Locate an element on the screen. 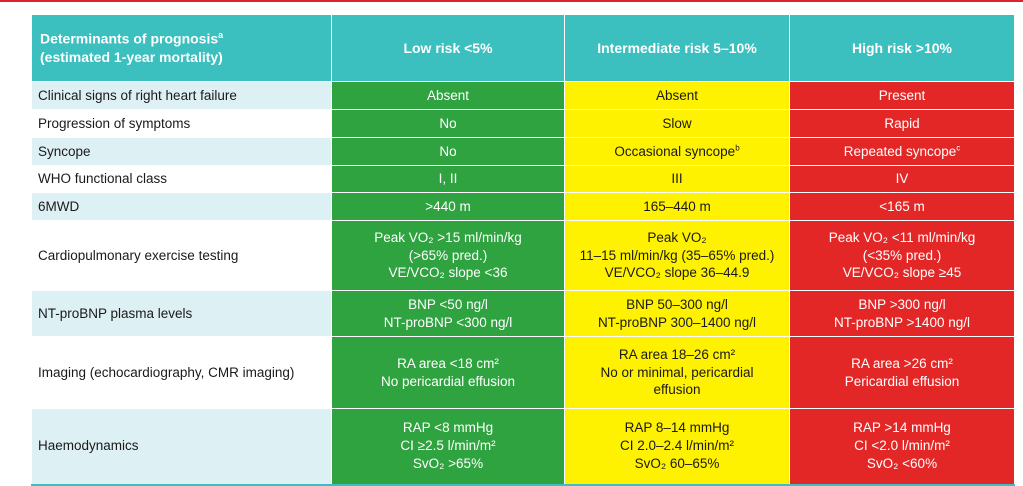  intermediate-risk-value: CI 2.0–2.4 l/min/m² is located at coordinates (677, 446).